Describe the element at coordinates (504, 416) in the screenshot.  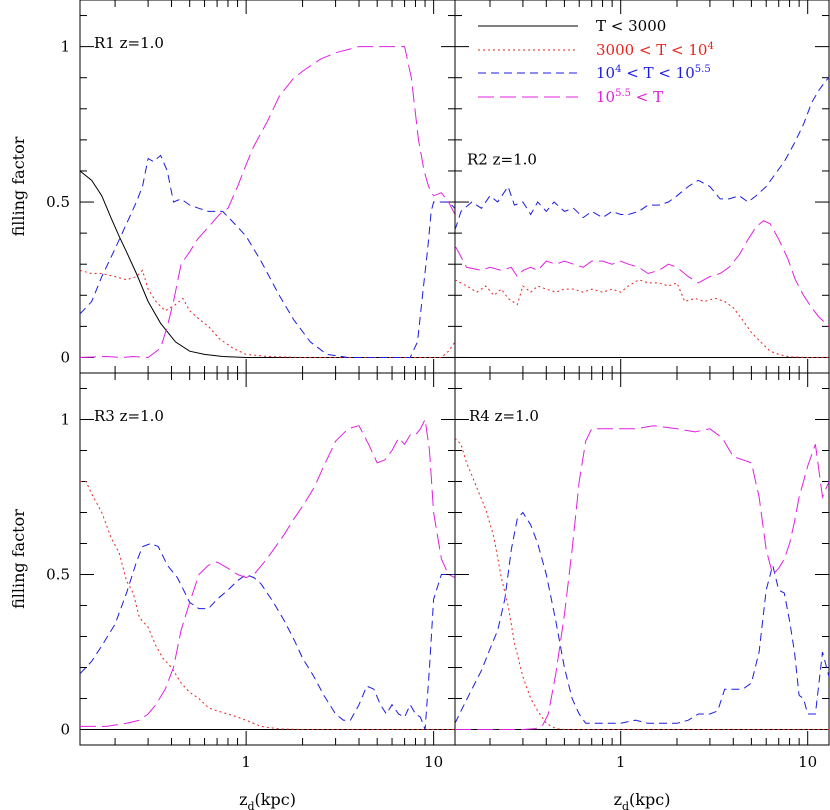
I see `panel-label: R4 z=1.0` at that location.